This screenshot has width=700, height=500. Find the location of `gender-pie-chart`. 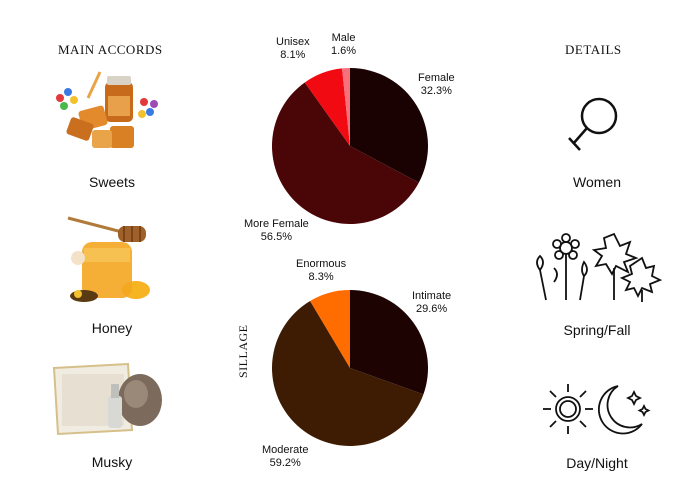

gender-pie-chart is located at coordinates (350, 146).